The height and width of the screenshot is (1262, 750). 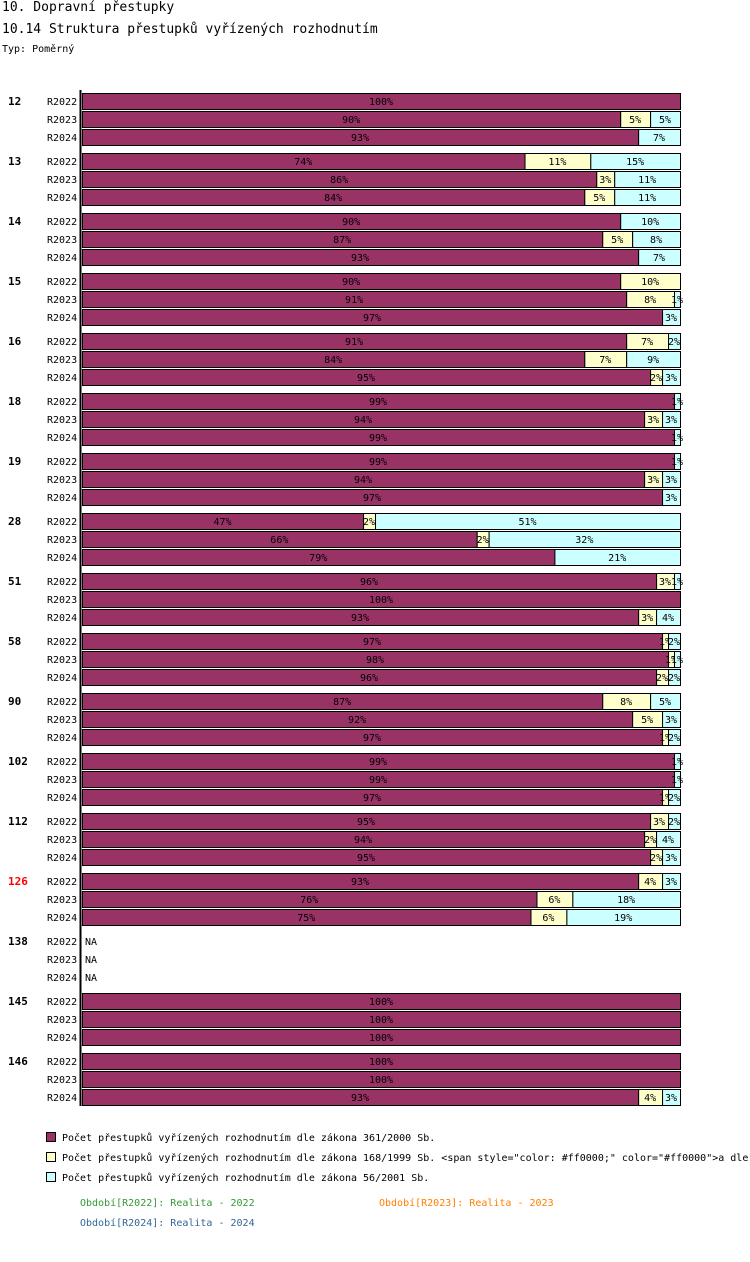 I want to click on bar-value-label-s1: 86%, so click(x=339, y=180).